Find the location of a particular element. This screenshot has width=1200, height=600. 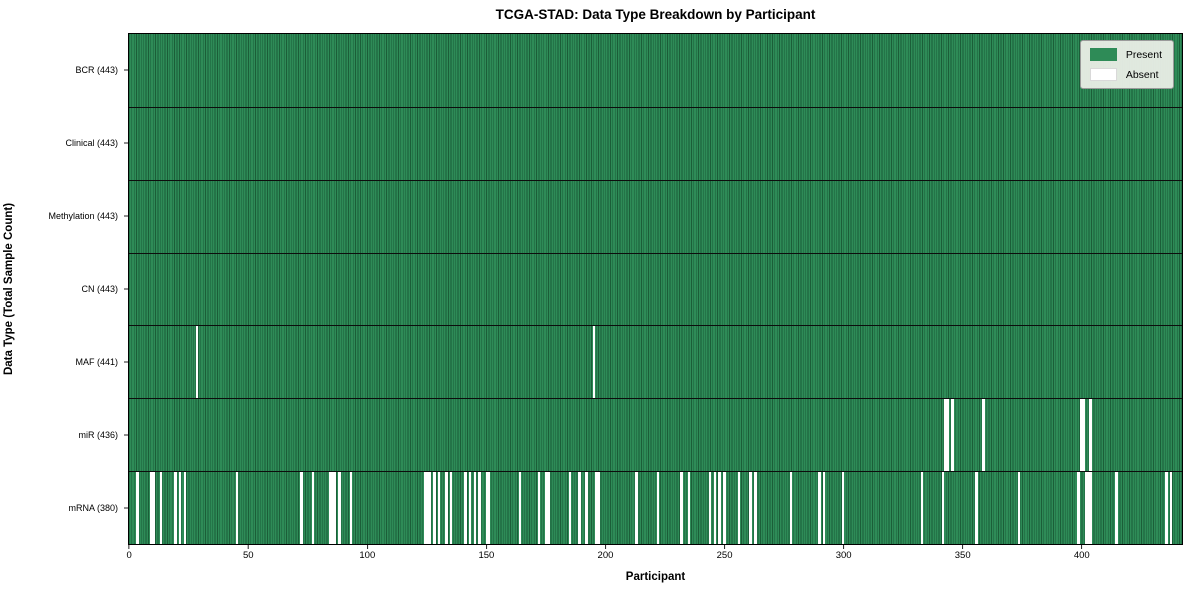

x-tick: 100 is located at coordinates (367, 553).